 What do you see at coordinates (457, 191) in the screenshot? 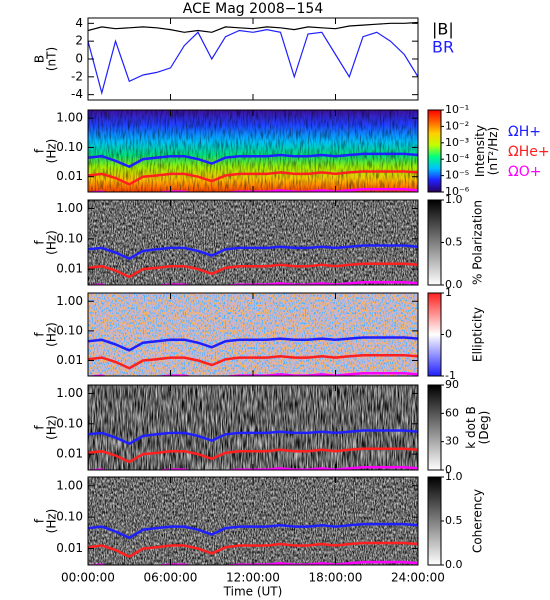
I see `colorbar-tick-label: 10⁻⁶` at bounding box center [457, 191].